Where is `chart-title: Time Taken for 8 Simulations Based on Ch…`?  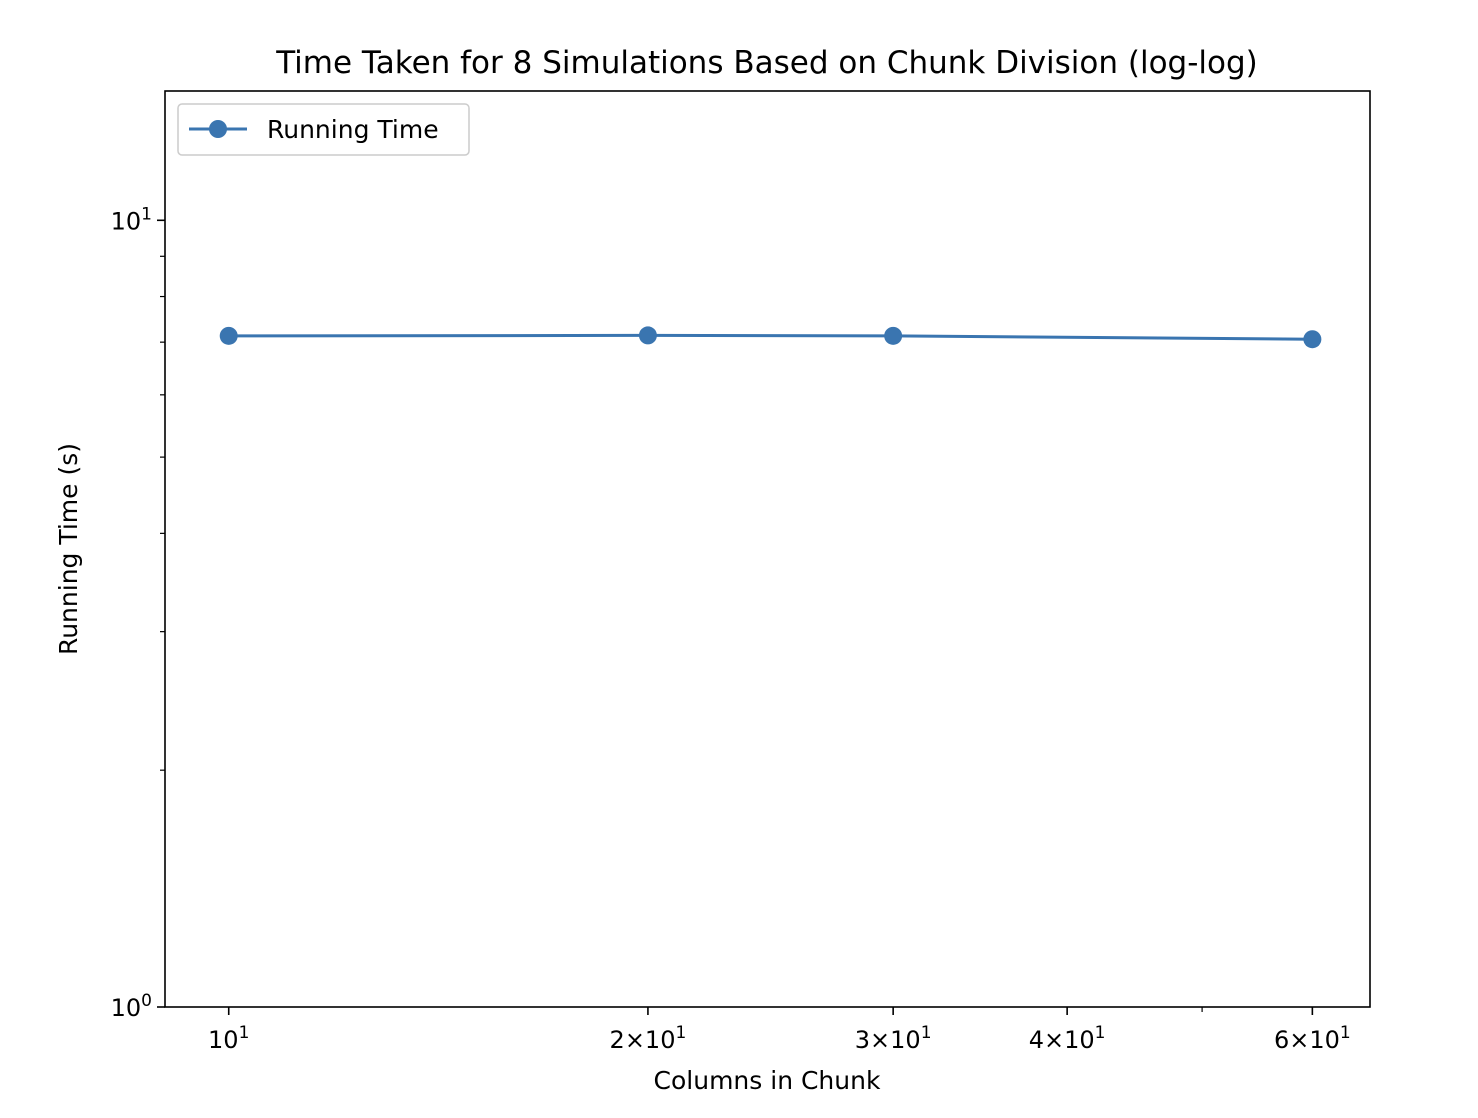
chart-title: Time Taken for 8 Simulations Based on Ch… is located at coordinates (766, 63).